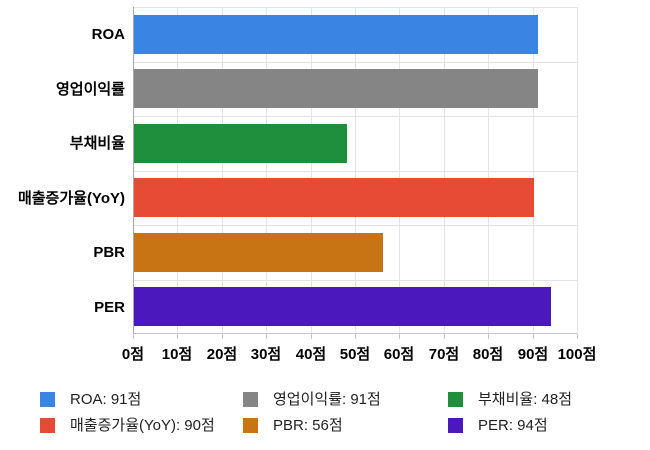  I want to click on category-label: 매출증가율(YoY), so click(71, 198).